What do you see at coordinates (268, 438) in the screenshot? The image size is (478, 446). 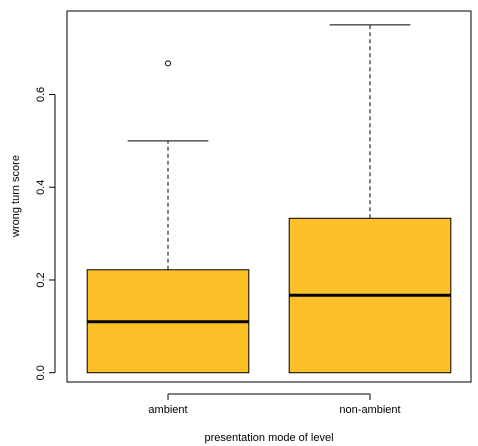 I see `x-axis-title: presentation mode of level` at bounding box center [268, 438].